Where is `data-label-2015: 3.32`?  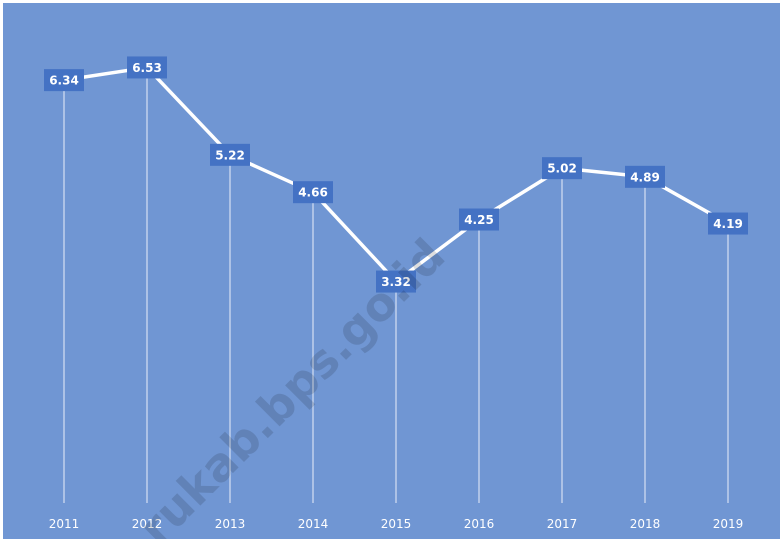 data-label-2015: 3.32 is located at coordinates (396, 281).